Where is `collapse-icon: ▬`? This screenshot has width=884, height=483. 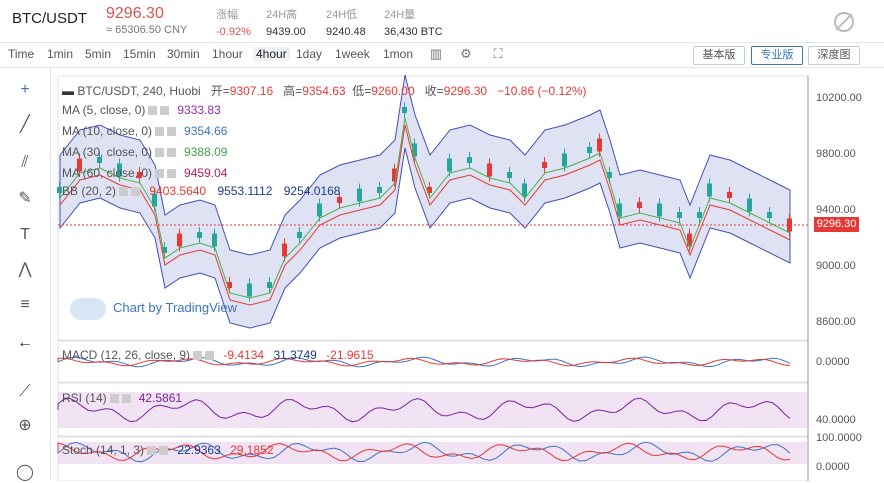
collapse-icon: ▬ is located at coordinates (70, 91).